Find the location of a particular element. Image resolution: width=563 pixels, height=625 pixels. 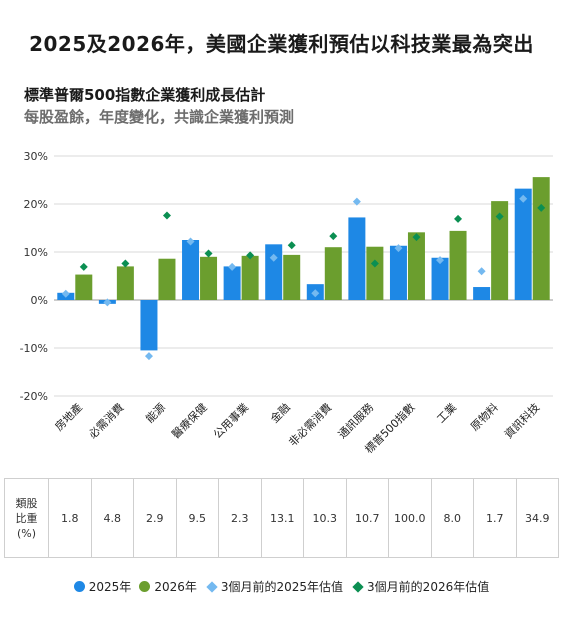

weights-header-line-2: 比重 is located at coordinates (26, 518).